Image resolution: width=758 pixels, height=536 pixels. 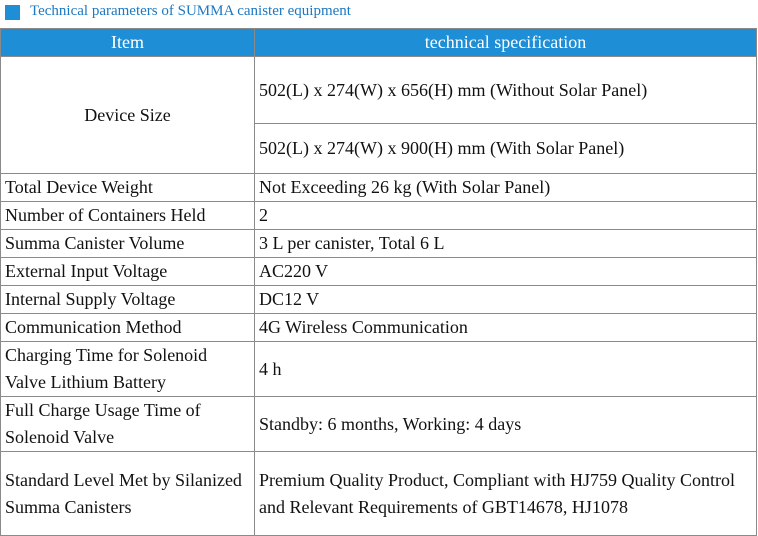 What do you see at coordinates (127, 115) in the screenshot?
I see `item-cell: Device Size` at bounding box center [127, 115].